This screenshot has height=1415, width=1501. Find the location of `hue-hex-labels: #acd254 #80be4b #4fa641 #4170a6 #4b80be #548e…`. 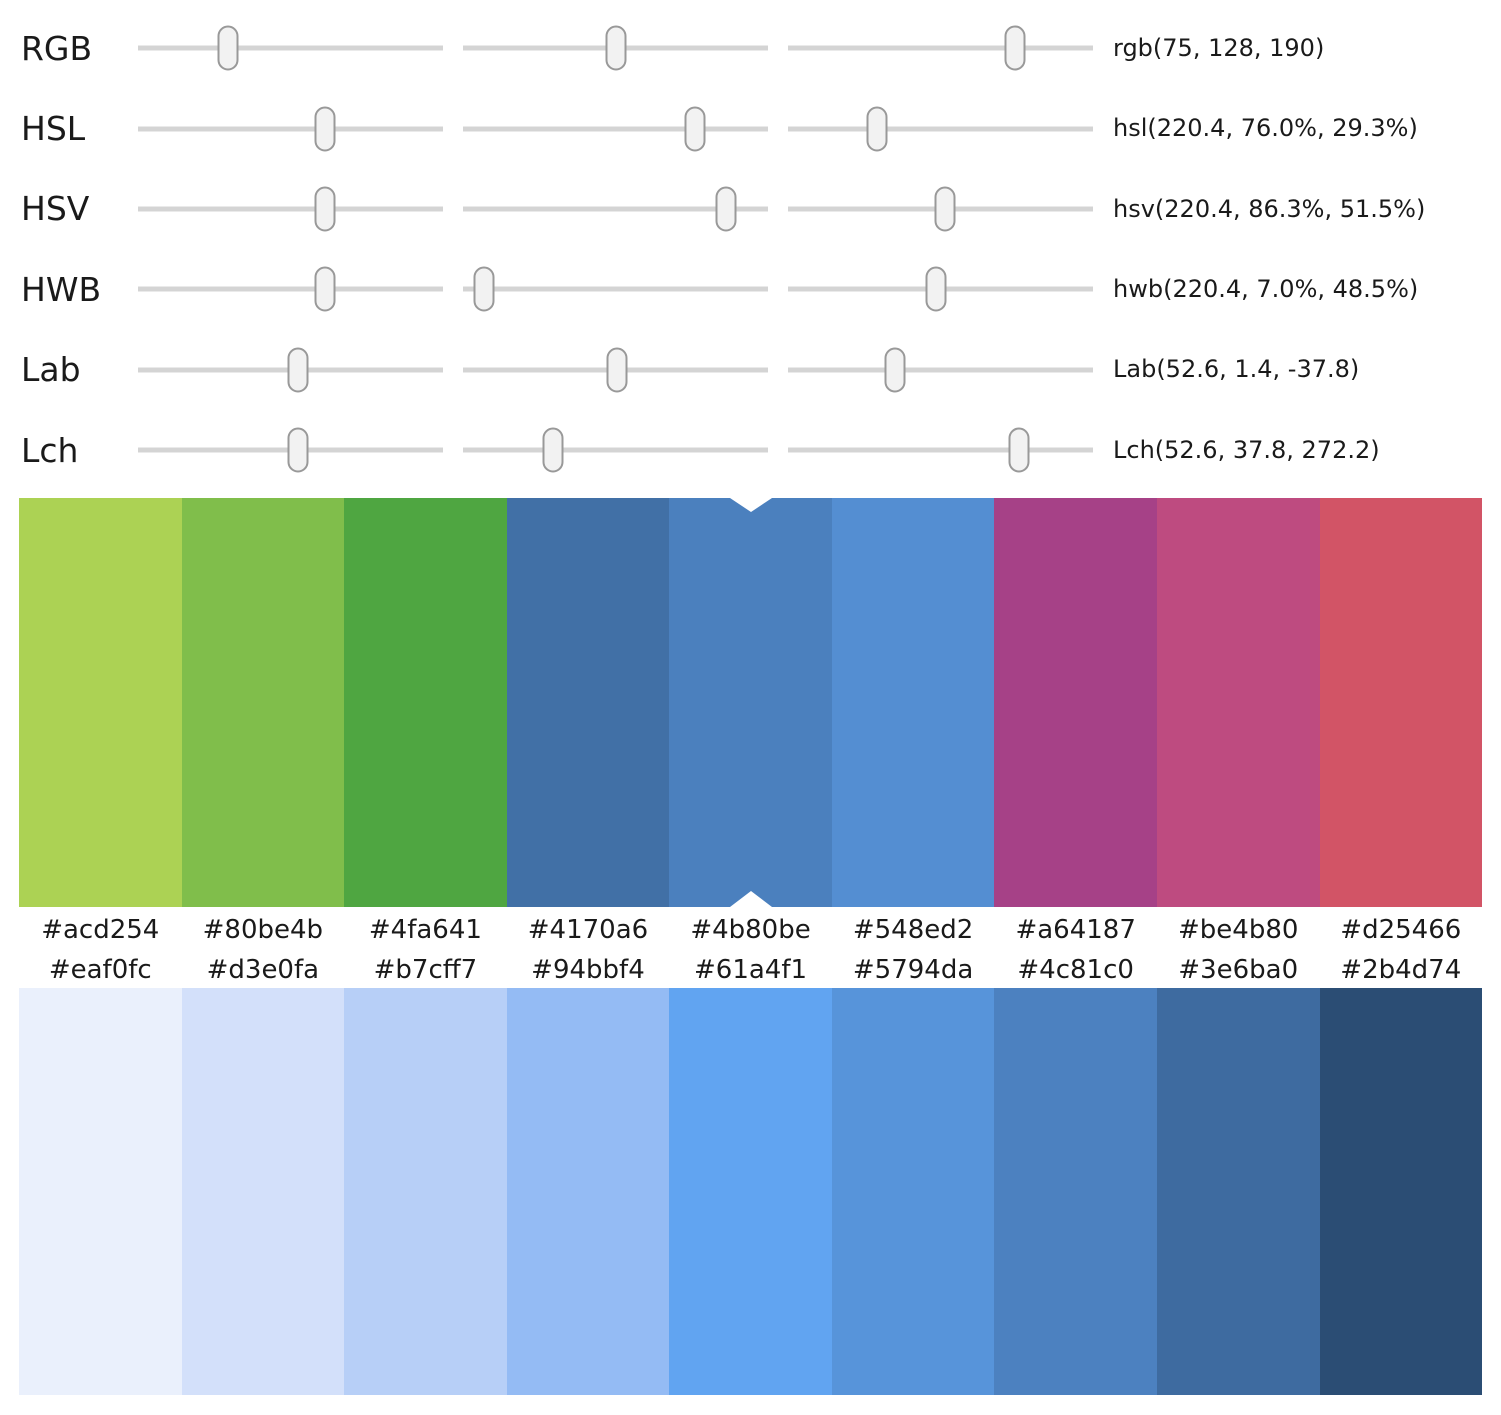

hue-hex-labels: #acd254 #80be4b #4fa641 #4170a6 #4b80be #548e… is located at coordinates (750, 929).